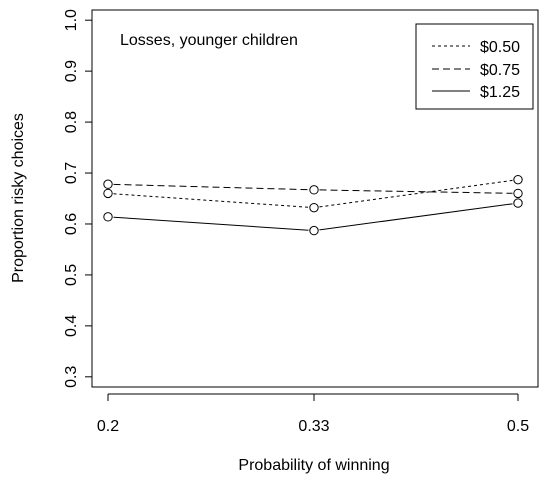  What do you see at coordinates (71, 173) in the screenshot?
I see `y-tick-label: 0.7` at bounding box center [71, 173].